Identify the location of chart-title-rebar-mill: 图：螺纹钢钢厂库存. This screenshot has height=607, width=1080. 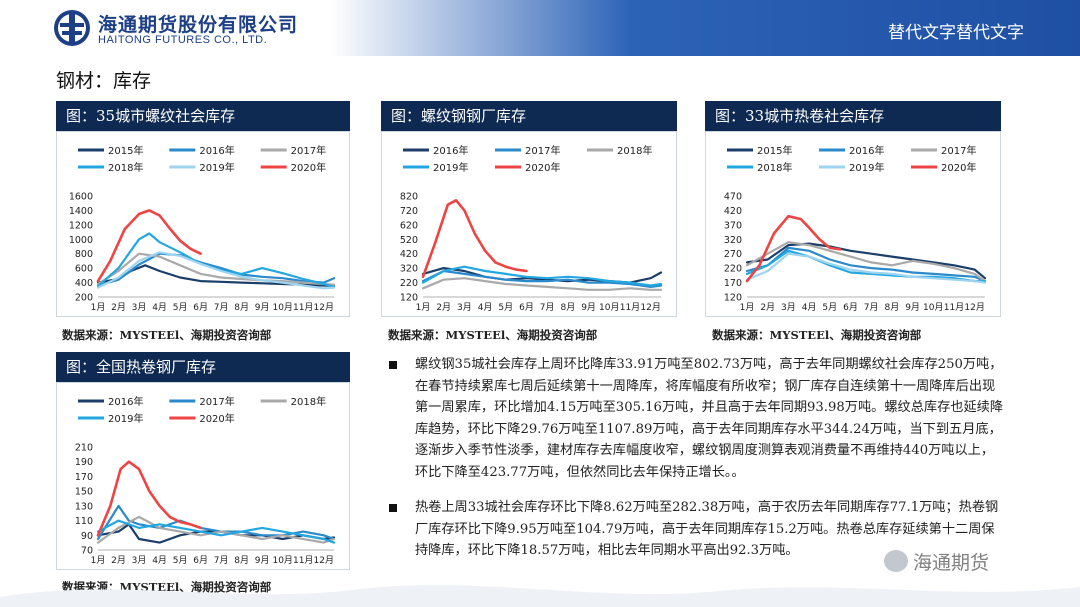
(529, 116).